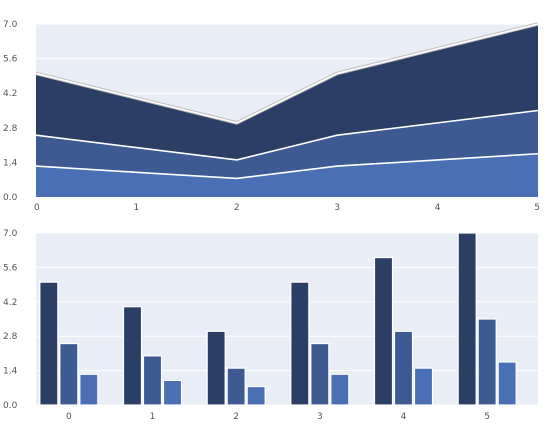 The height and width of the screenshot is (438, 560). I want to click on area-x-tick-label: 4, so click(438, 208).